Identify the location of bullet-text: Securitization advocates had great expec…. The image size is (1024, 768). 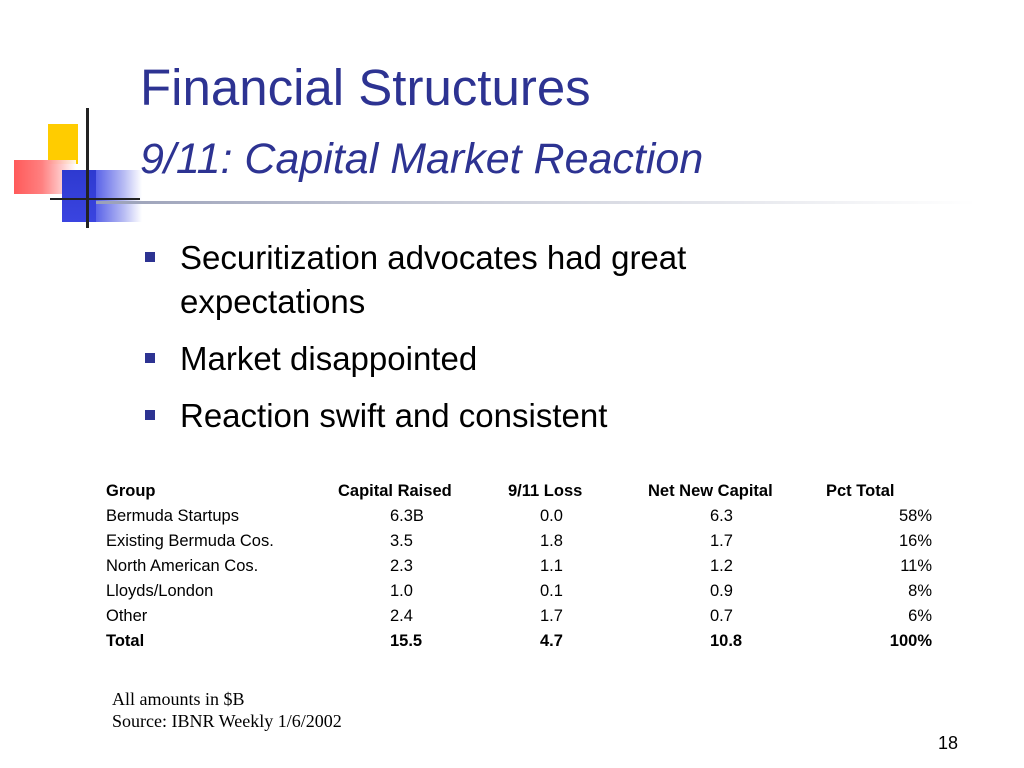
(433, 279).